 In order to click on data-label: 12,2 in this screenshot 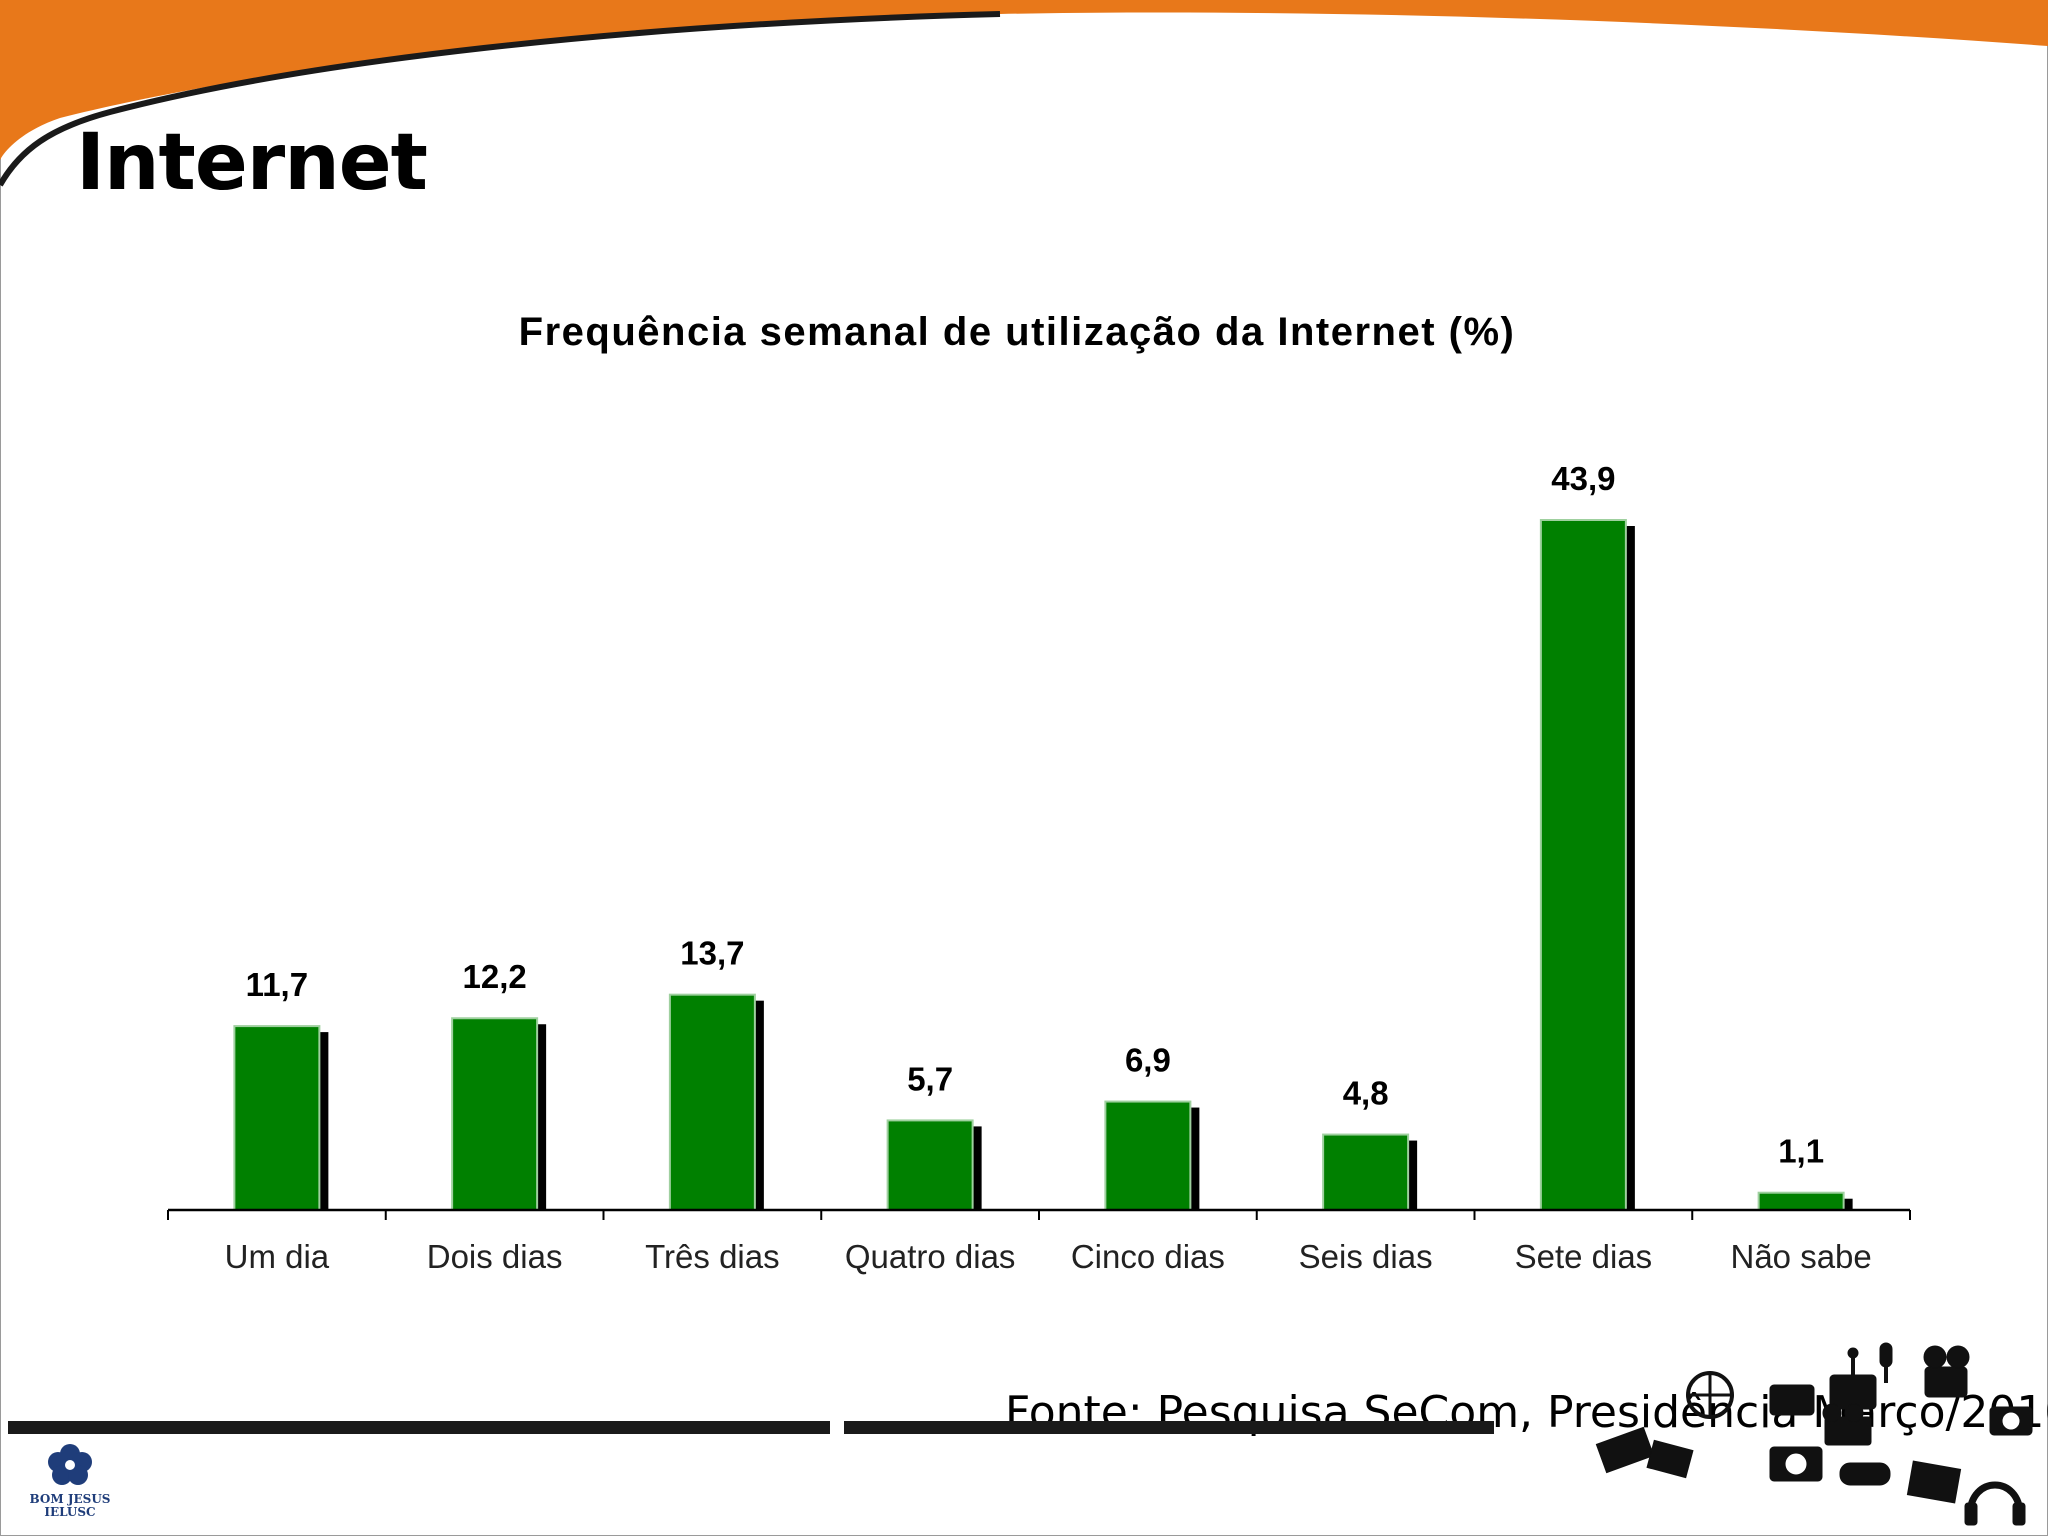, I will do `click(495, 976)`.